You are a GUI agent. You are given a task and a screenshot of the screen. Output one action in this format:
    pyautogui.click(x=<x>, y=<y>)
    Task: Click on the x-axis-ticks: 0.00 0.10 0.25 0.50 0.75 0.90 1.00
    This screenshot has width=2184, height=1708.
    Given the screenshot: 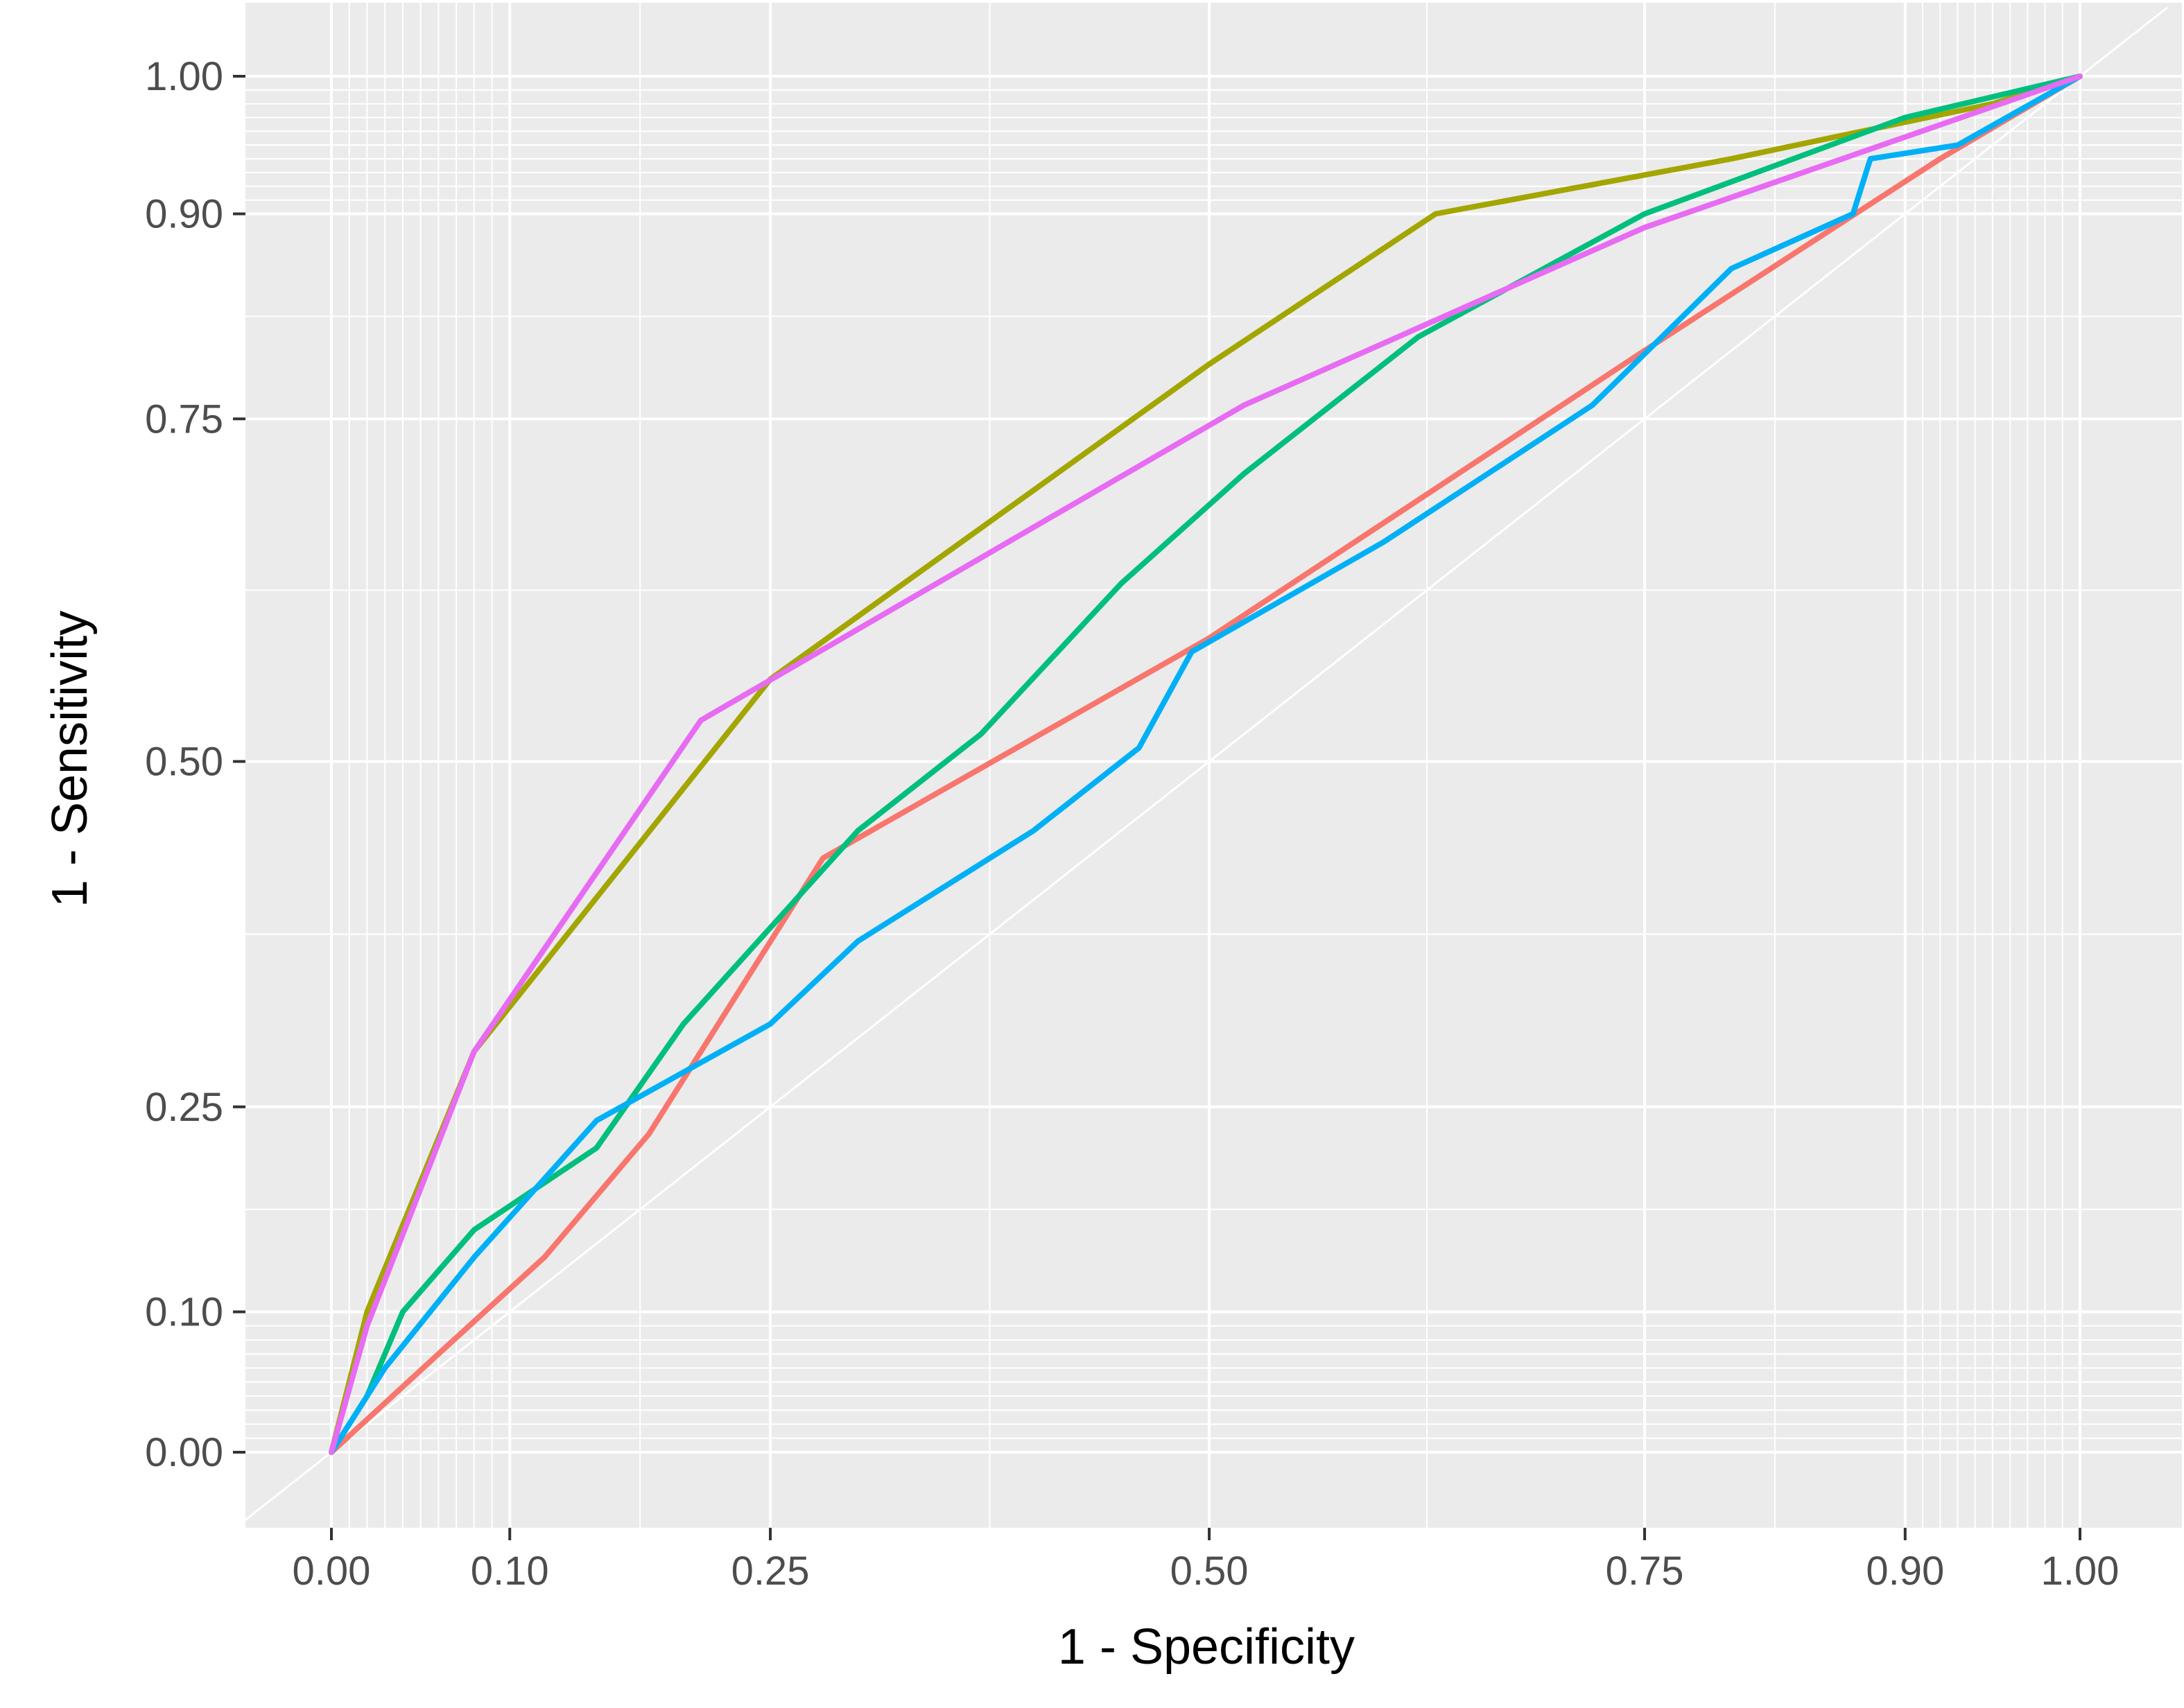 What is the action you would take?
    pyautogui.click(x=1206, y=1561)
    